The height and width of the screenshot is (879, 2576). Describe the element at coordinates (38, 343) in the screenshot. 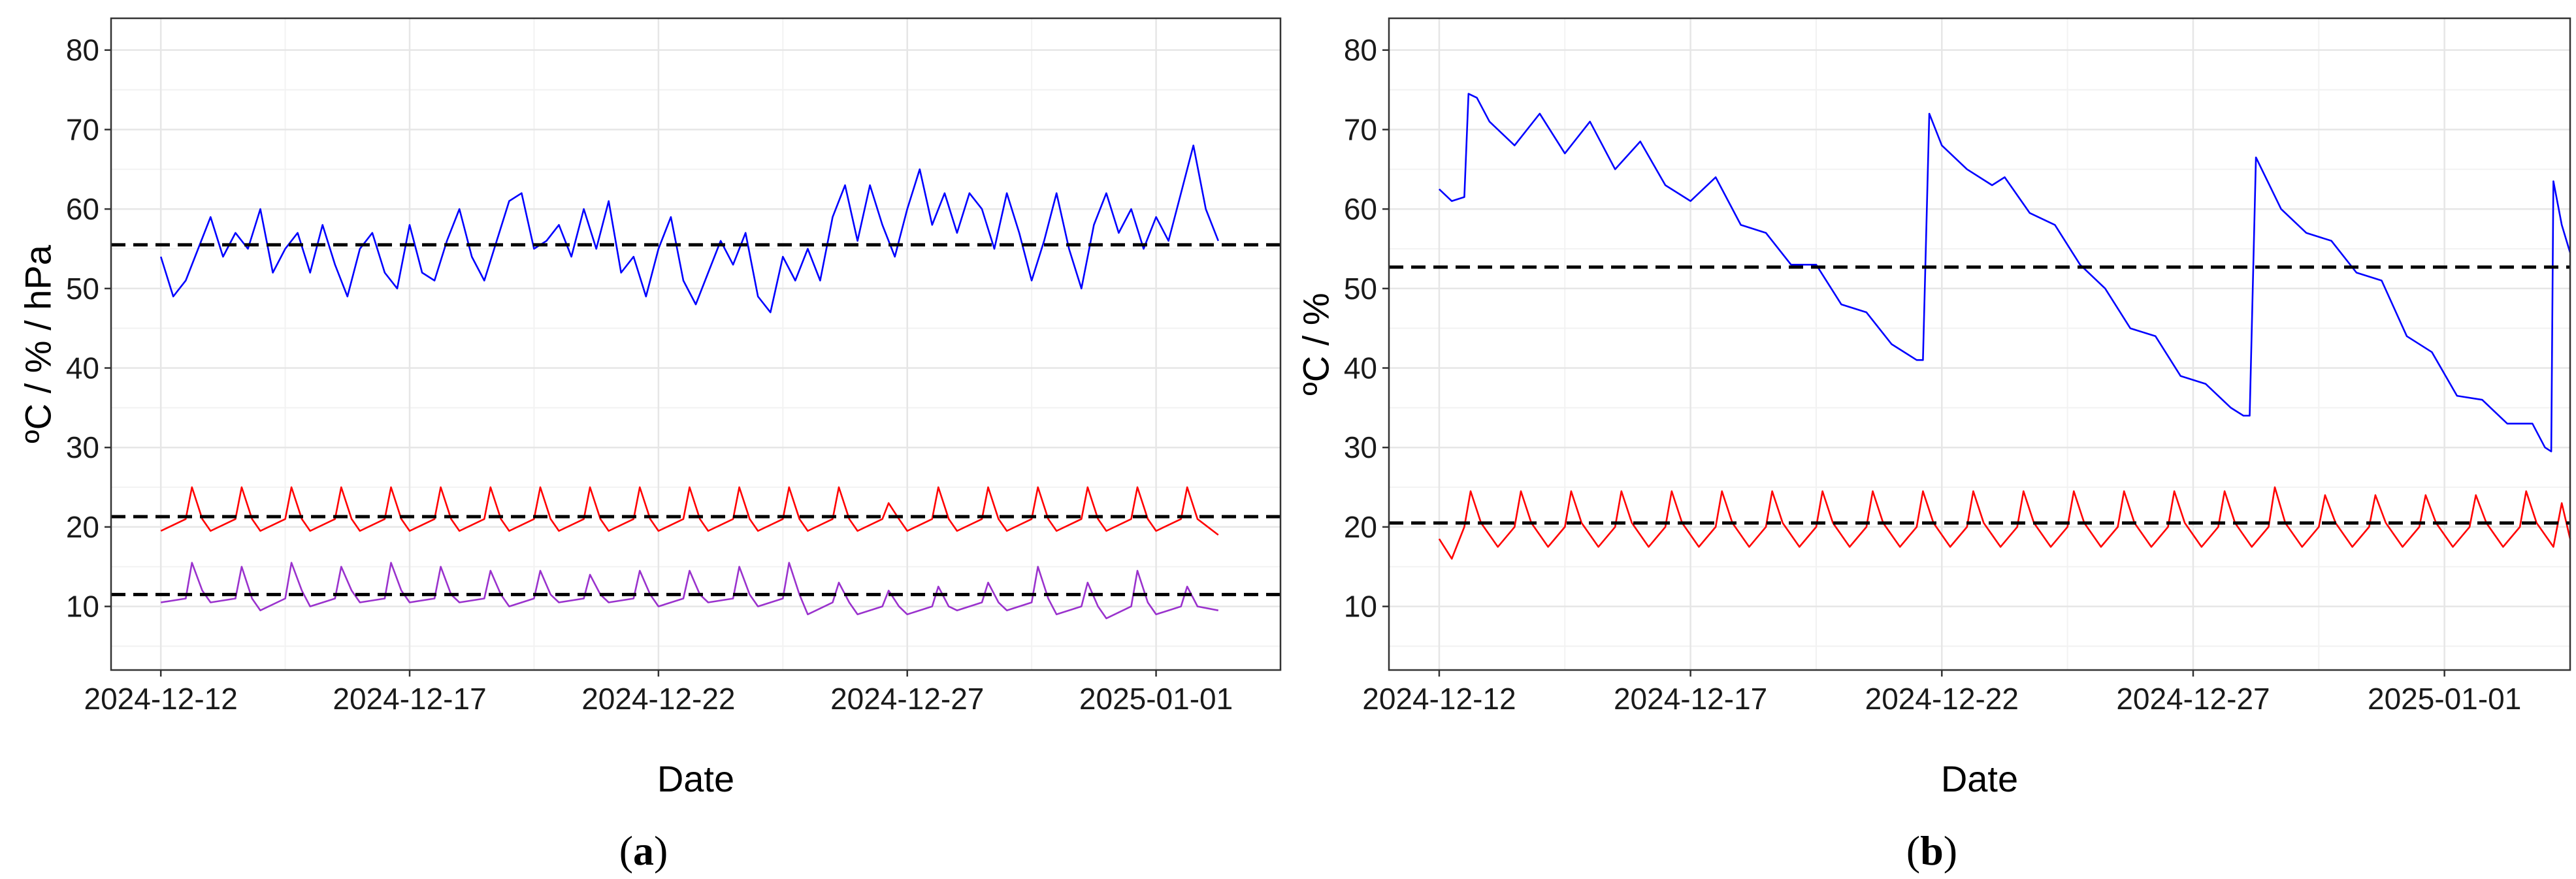

I see `y-axis-title: ºC / % / hPa` at that location.